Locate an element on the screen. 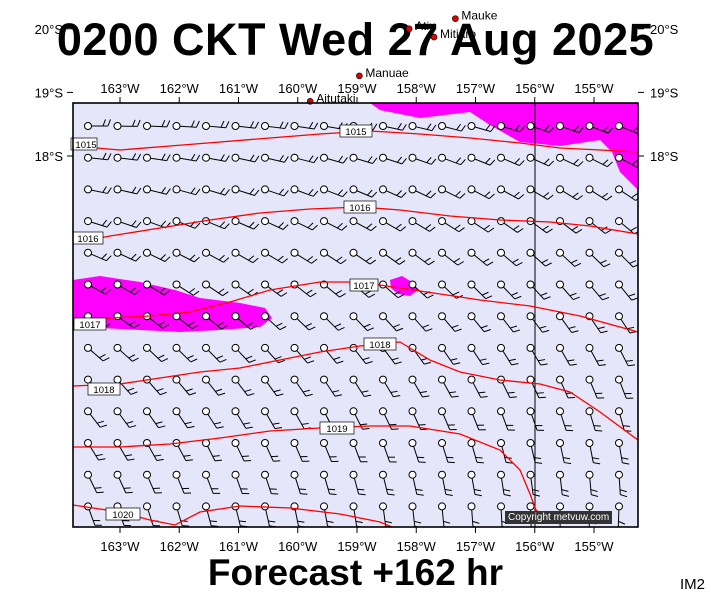 The image size is (711, 600). island-name: Mitiaro is located at coordinates (458, 34).